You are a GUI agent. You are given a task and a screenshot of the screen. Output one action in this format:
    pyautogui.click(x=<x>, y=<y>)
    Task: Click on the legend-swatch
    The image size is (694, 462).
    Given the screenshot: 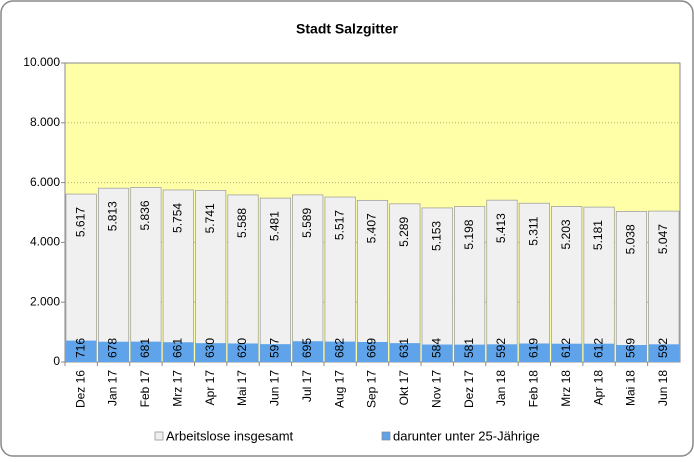 What is the action you would take?
    pyautogui.click(x=159, y=436)
    